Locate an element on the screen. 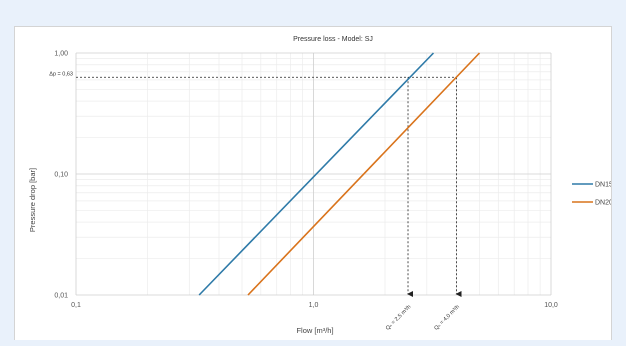  chart-title: Pressure loss - Model: SJ is located at coordinates (333, 39).